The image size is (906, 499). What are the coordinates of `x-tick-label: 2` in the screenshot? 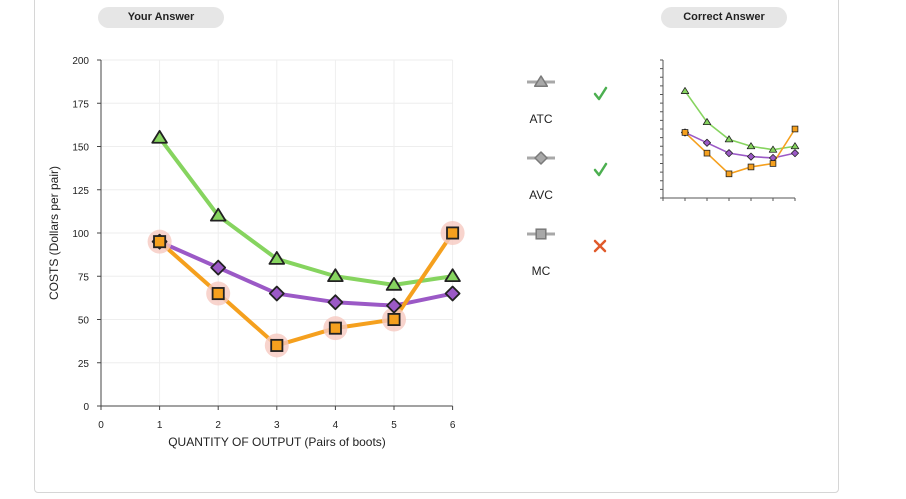 It's located at (218, 425).